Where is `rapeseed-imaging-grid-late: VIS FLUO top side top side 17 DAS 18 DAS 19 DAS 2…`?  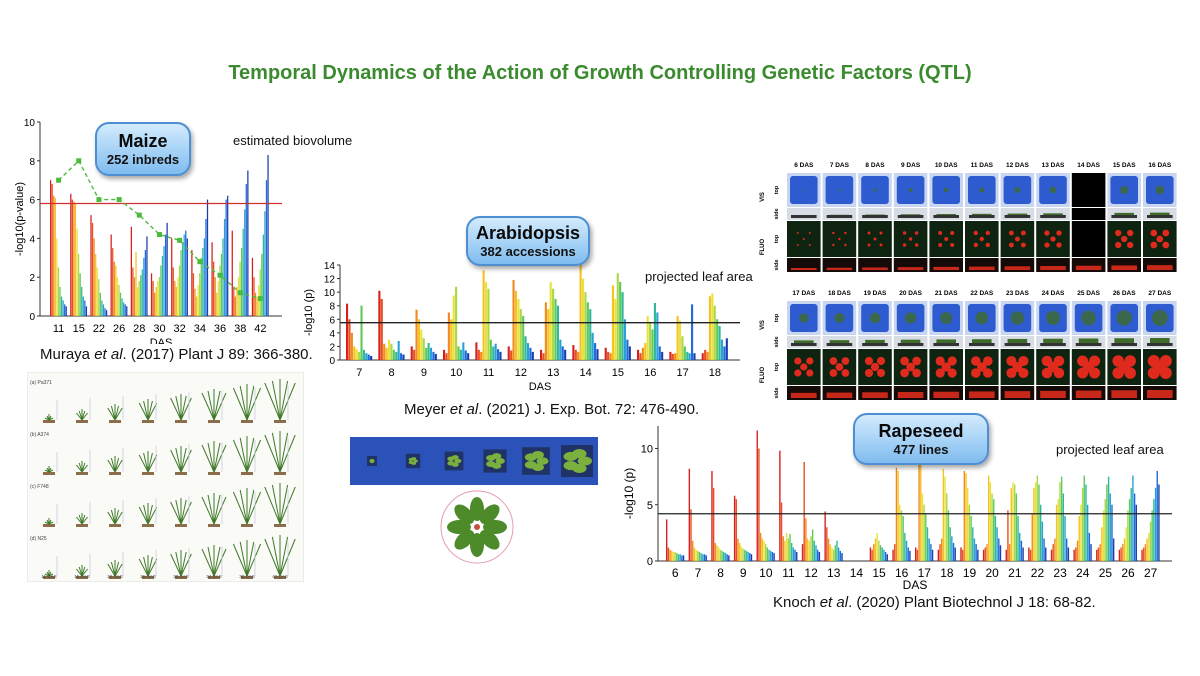
rapeseed-imaging-grid-late: VIS FLUO top side top side 17 DAS 18 DAS 19 DAS 2… is located at coordinates (968, 345).